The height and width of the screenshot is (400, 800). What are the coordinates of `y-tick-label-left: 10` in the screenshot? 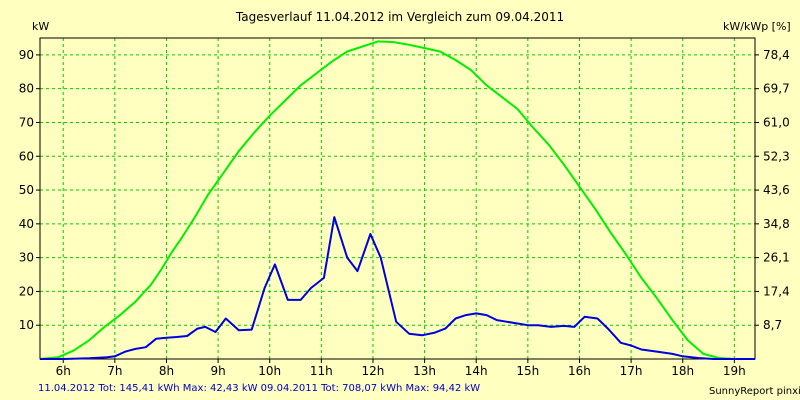 It's located at (26, 325).